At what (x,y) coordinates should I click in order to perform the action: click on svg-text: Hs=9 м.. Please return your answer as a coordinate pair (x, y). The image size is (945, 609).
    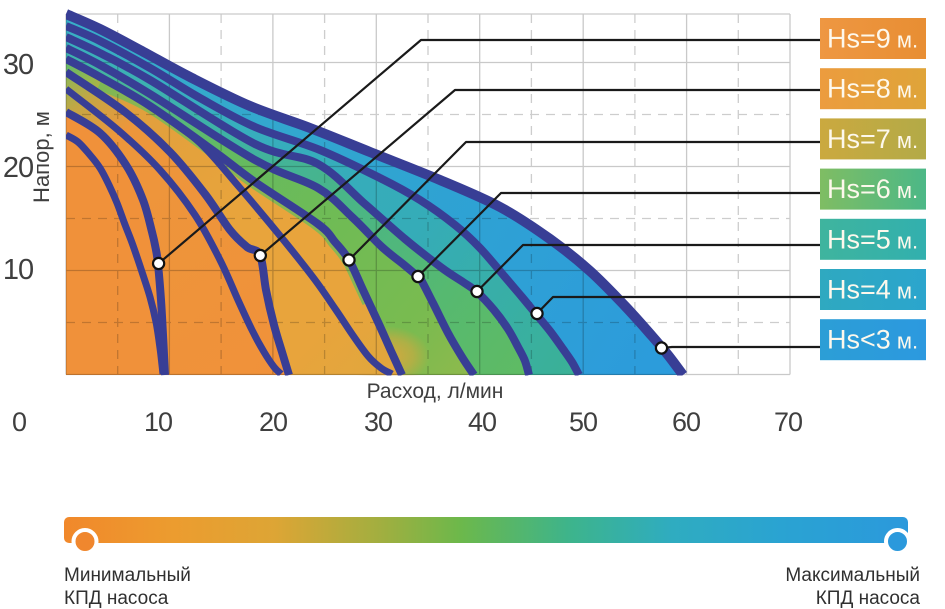
    Looking at the image, I should click on (872, 39).